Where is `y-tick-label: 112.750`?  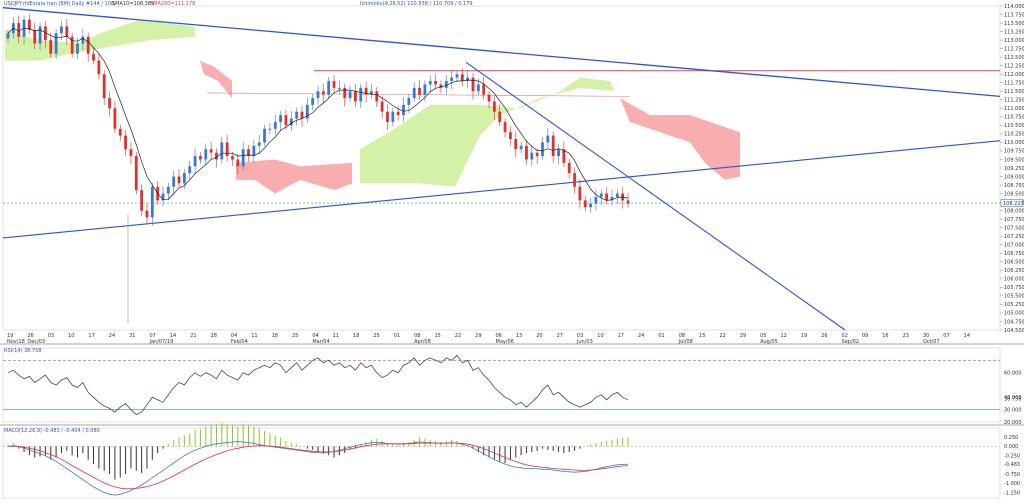
y-tick-label: 112.750 is located at coordinates (1014, 49).